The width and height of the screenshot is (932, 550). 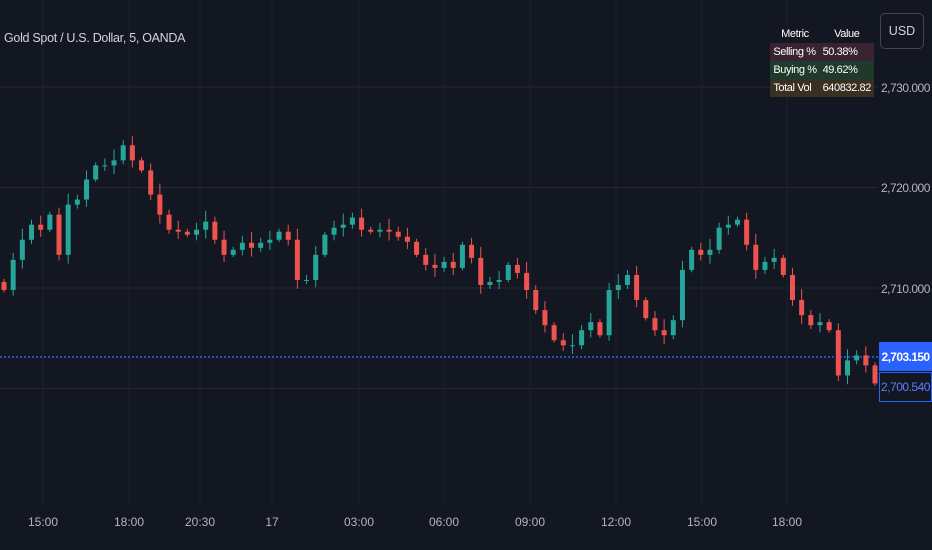 I want to click on header-value: Value, so click(x=847, y=34).